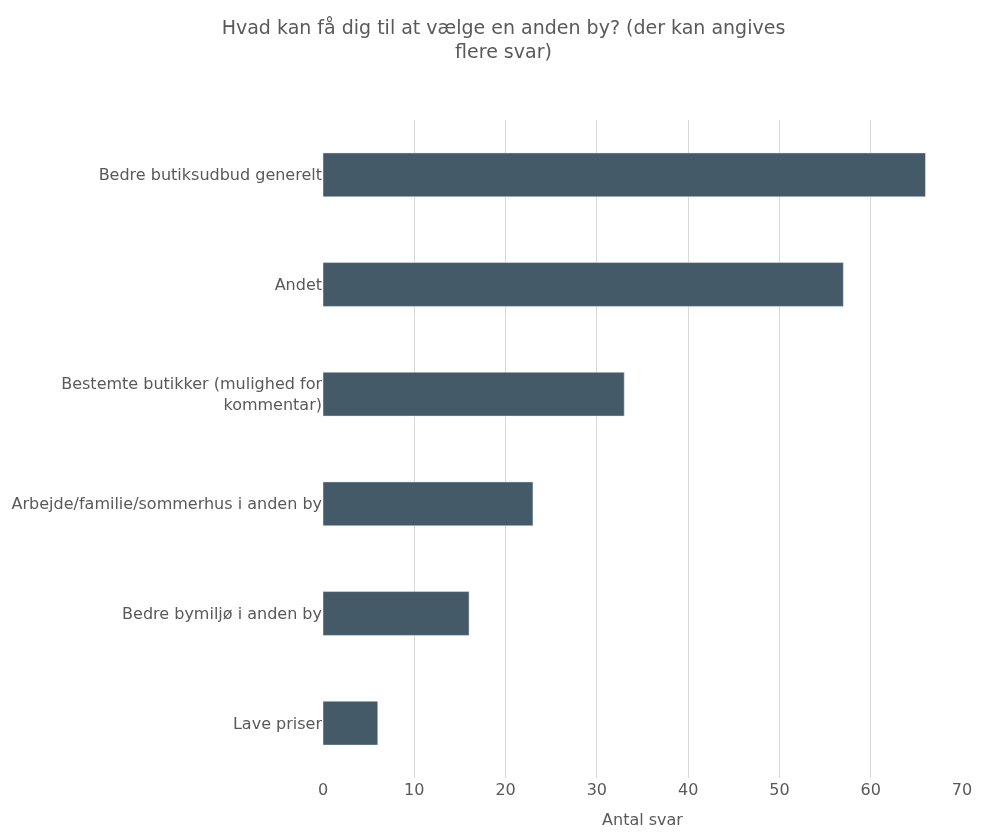 Image resolution: width=1007 pixels, height=838 pixels. I want to click on y-tick-label: Bedre bymiljø i anden by, so click(222, 614).